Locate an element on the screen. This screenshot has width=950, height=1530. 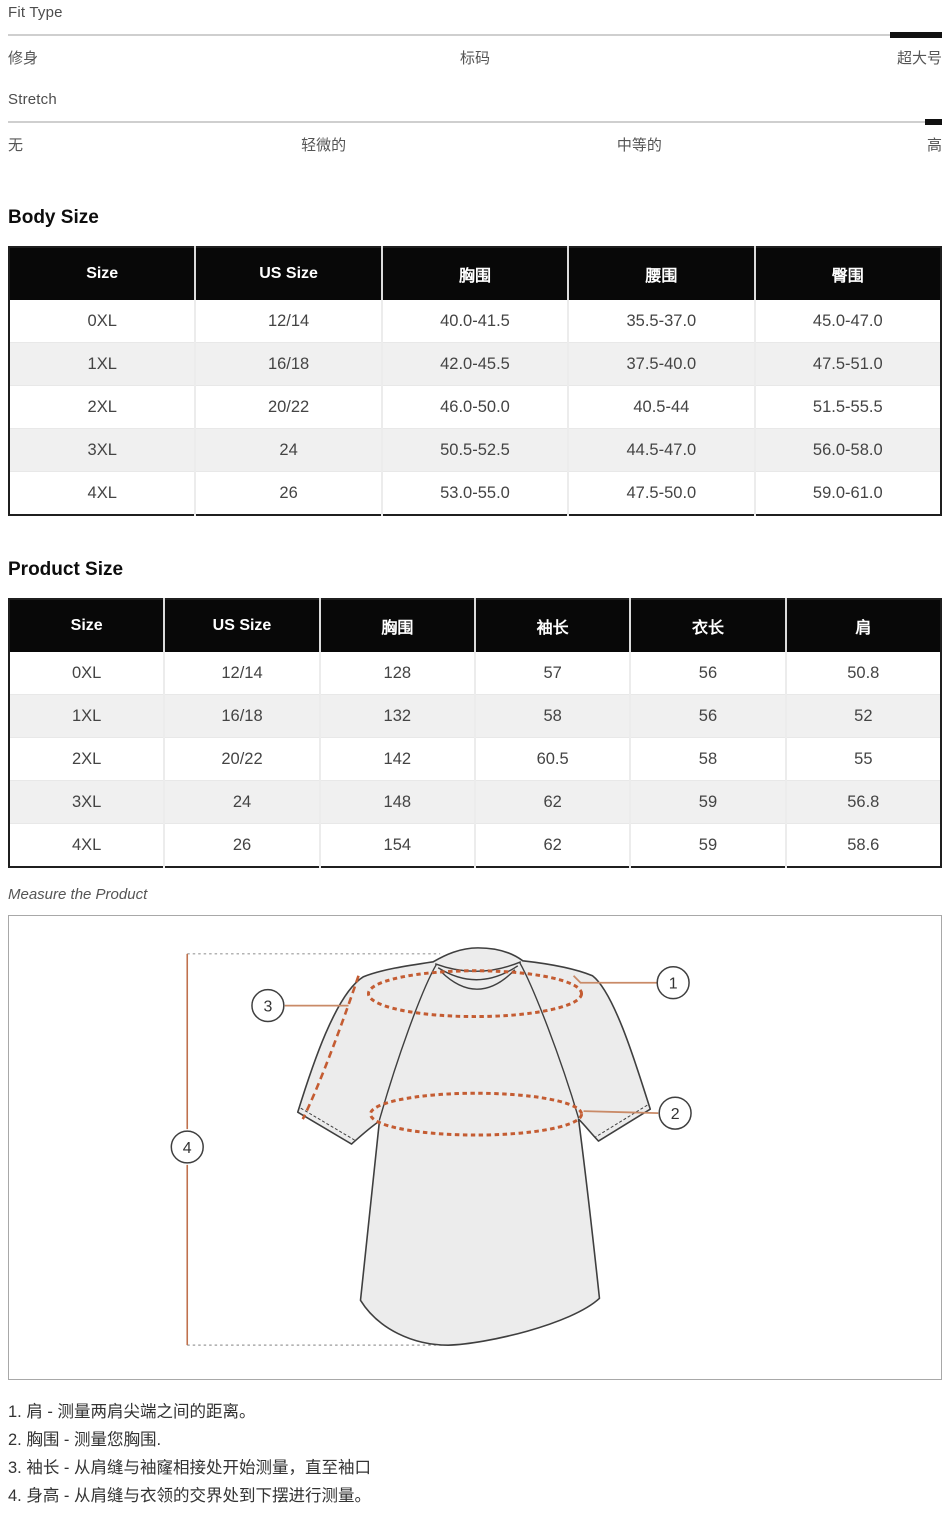
cell: 44.5-47.0 is located at coordinates (661, 450).